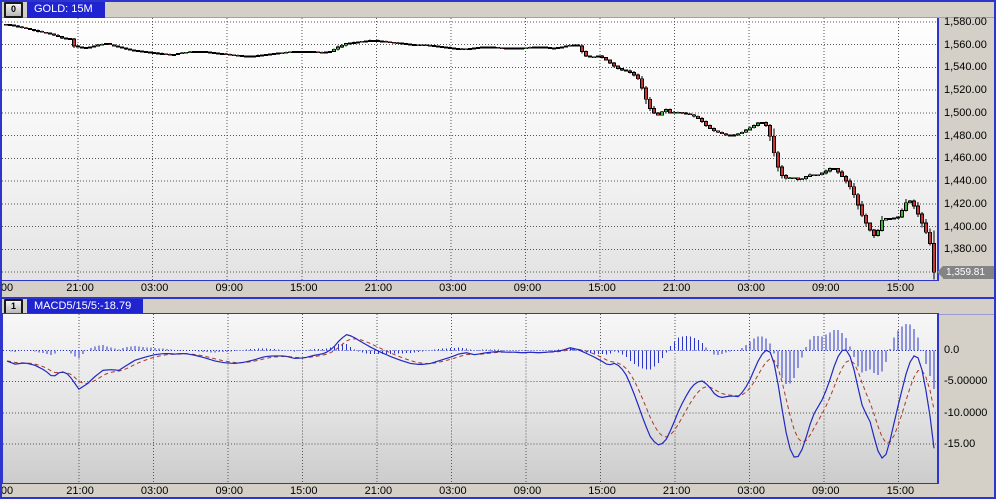  What do you see at coordinates (13, 10) in the screenshot?
I see `pane-0-button: 0` at bounding box center [13, 10].